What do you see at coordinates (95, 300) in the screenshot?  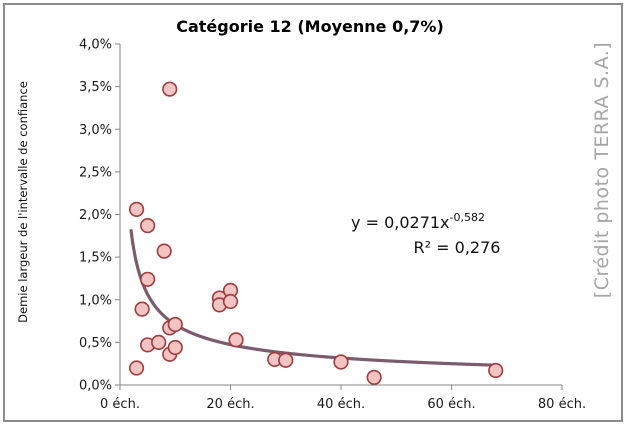 I see `y-tick-label: 1,0%` at bounding box center [95, 300].